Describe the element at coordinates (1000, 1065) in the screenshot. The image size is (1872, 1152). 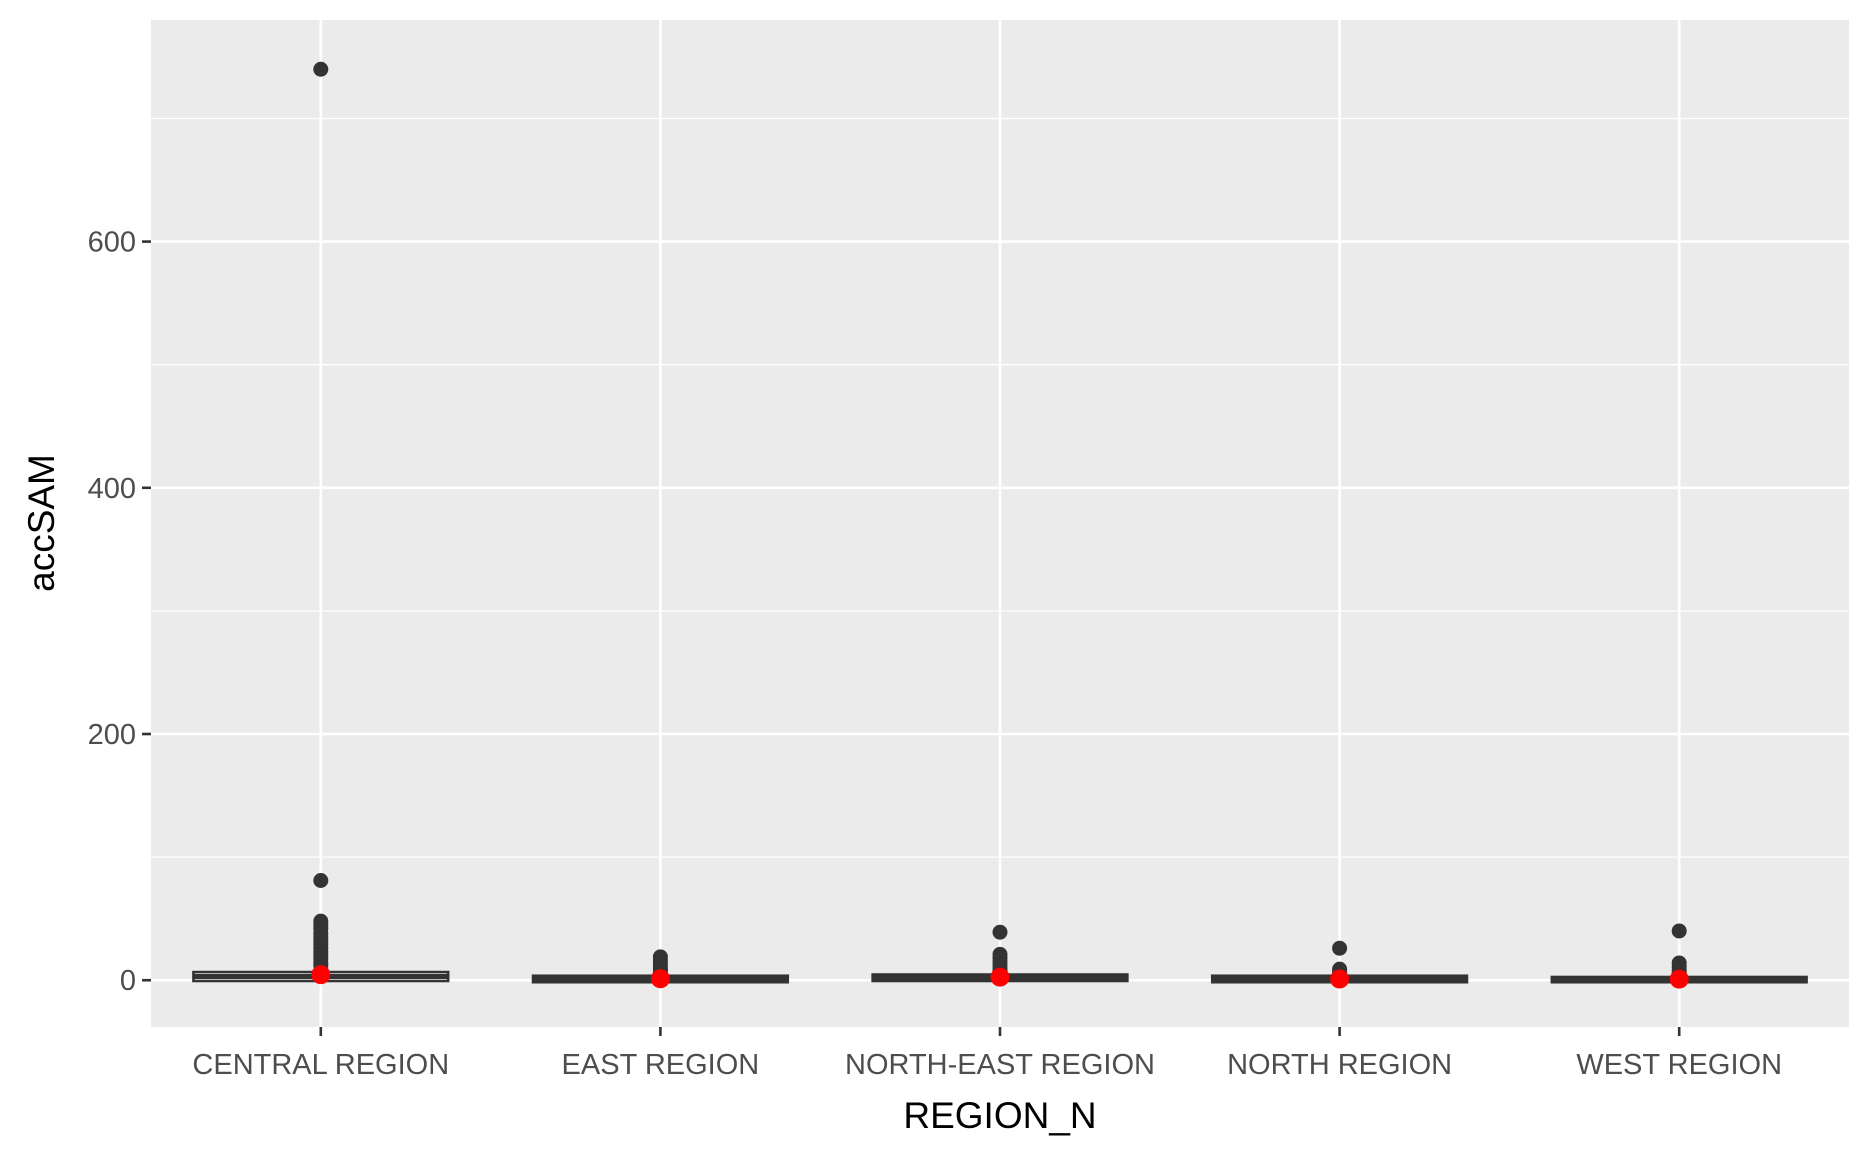
I see `x-tick-label: NORTH-EAST REGION` at that location.